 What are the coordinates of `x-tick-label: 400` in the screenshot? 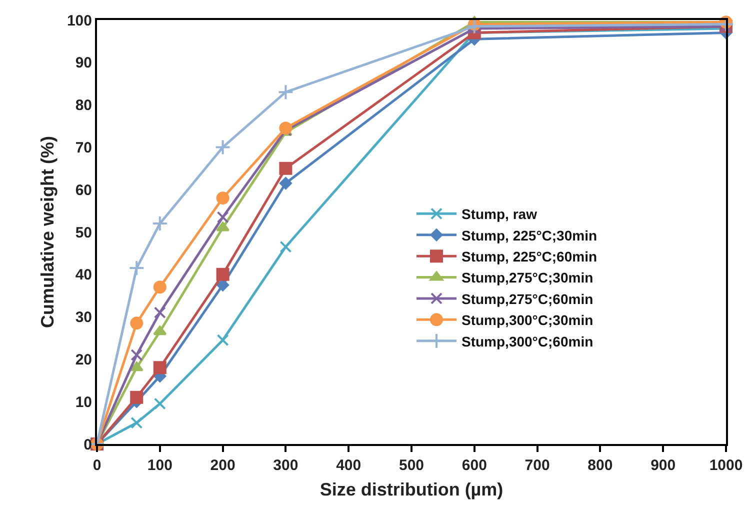 It's located at (349, 465).